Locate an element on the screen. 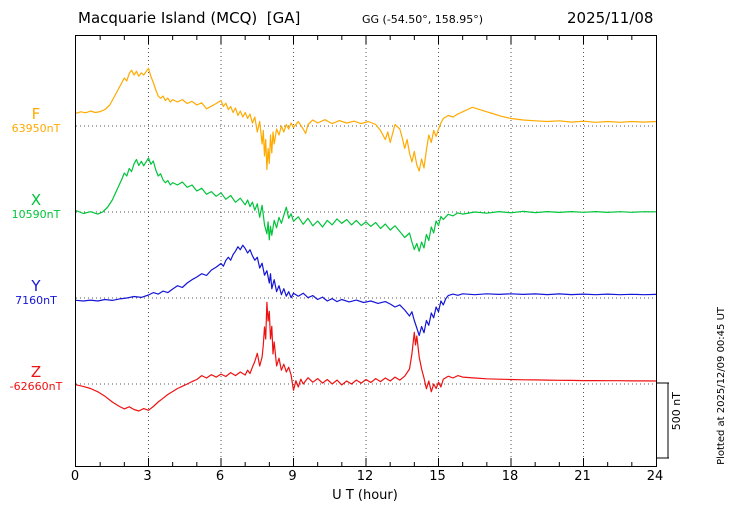 This screenshot has height=520, width=730. component-letter-z: Z is located at coordinates (36, 372).